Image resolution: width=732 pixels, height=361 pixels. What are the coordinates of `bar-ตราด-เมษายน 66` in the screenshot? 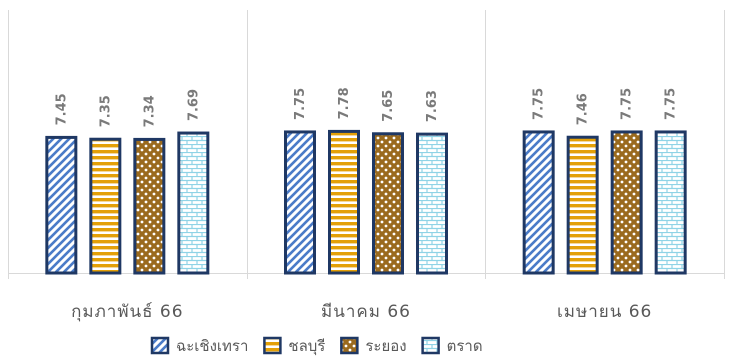 It's located at (670, 202).